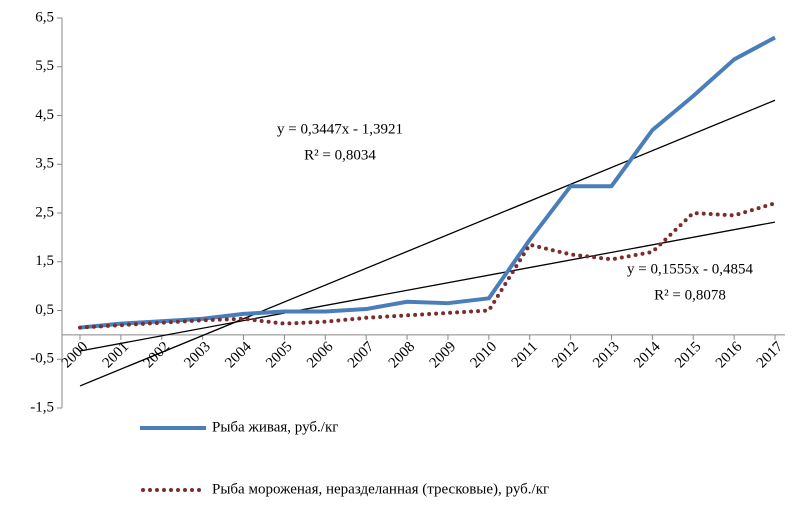 This screenshot has height=514, width=792. I want to click on x-tick-label: 2014, so click(647, 354).